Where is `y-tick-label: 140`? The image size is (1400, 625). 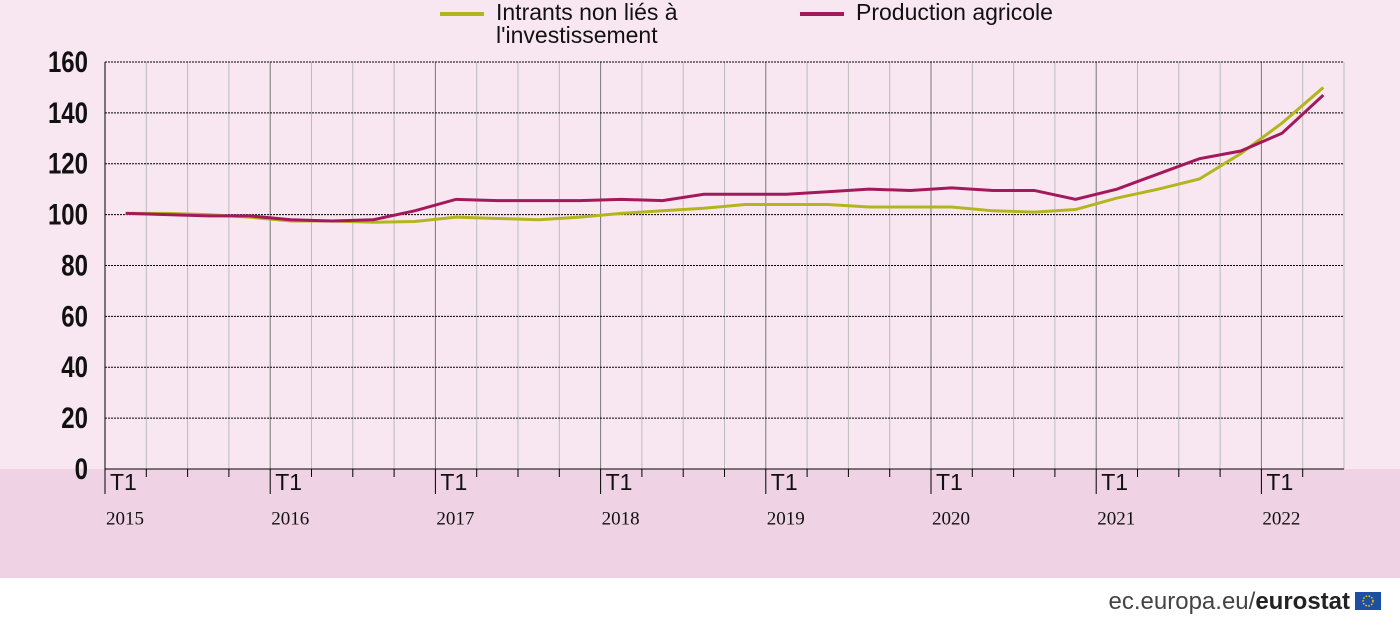
y-tick-label: 140 is located at coordinates (68, 112).